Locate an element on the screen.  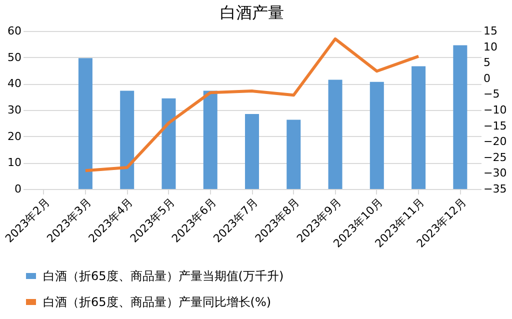
y-tick-label: 20 is located at coordinates (15, 136).